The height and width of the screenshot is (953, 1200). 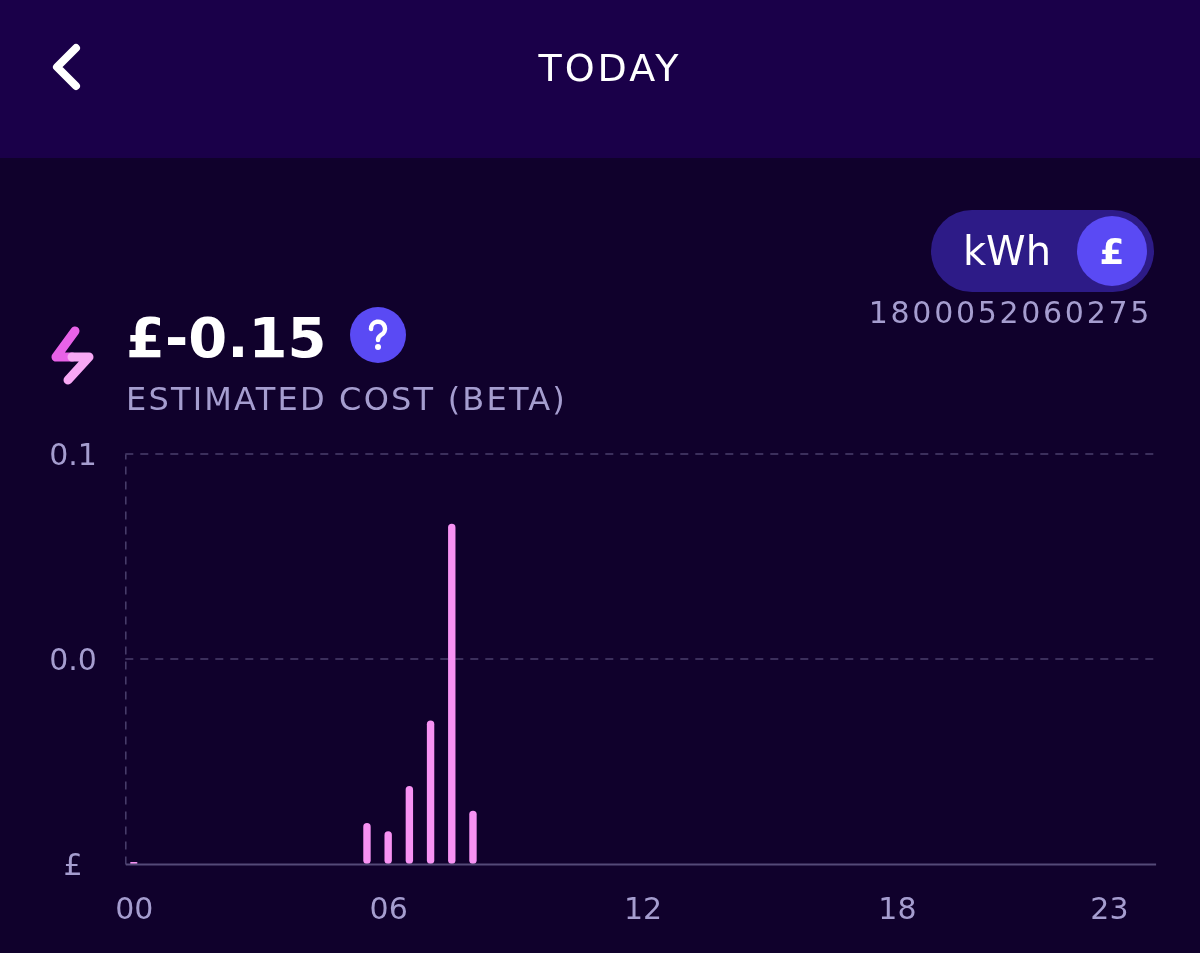 What do you see at coordinates (346, 399) in the screenshot?
I see `chart-subtitle: ESTIMATED COST (BETA)` at bounding box center [346, 399].